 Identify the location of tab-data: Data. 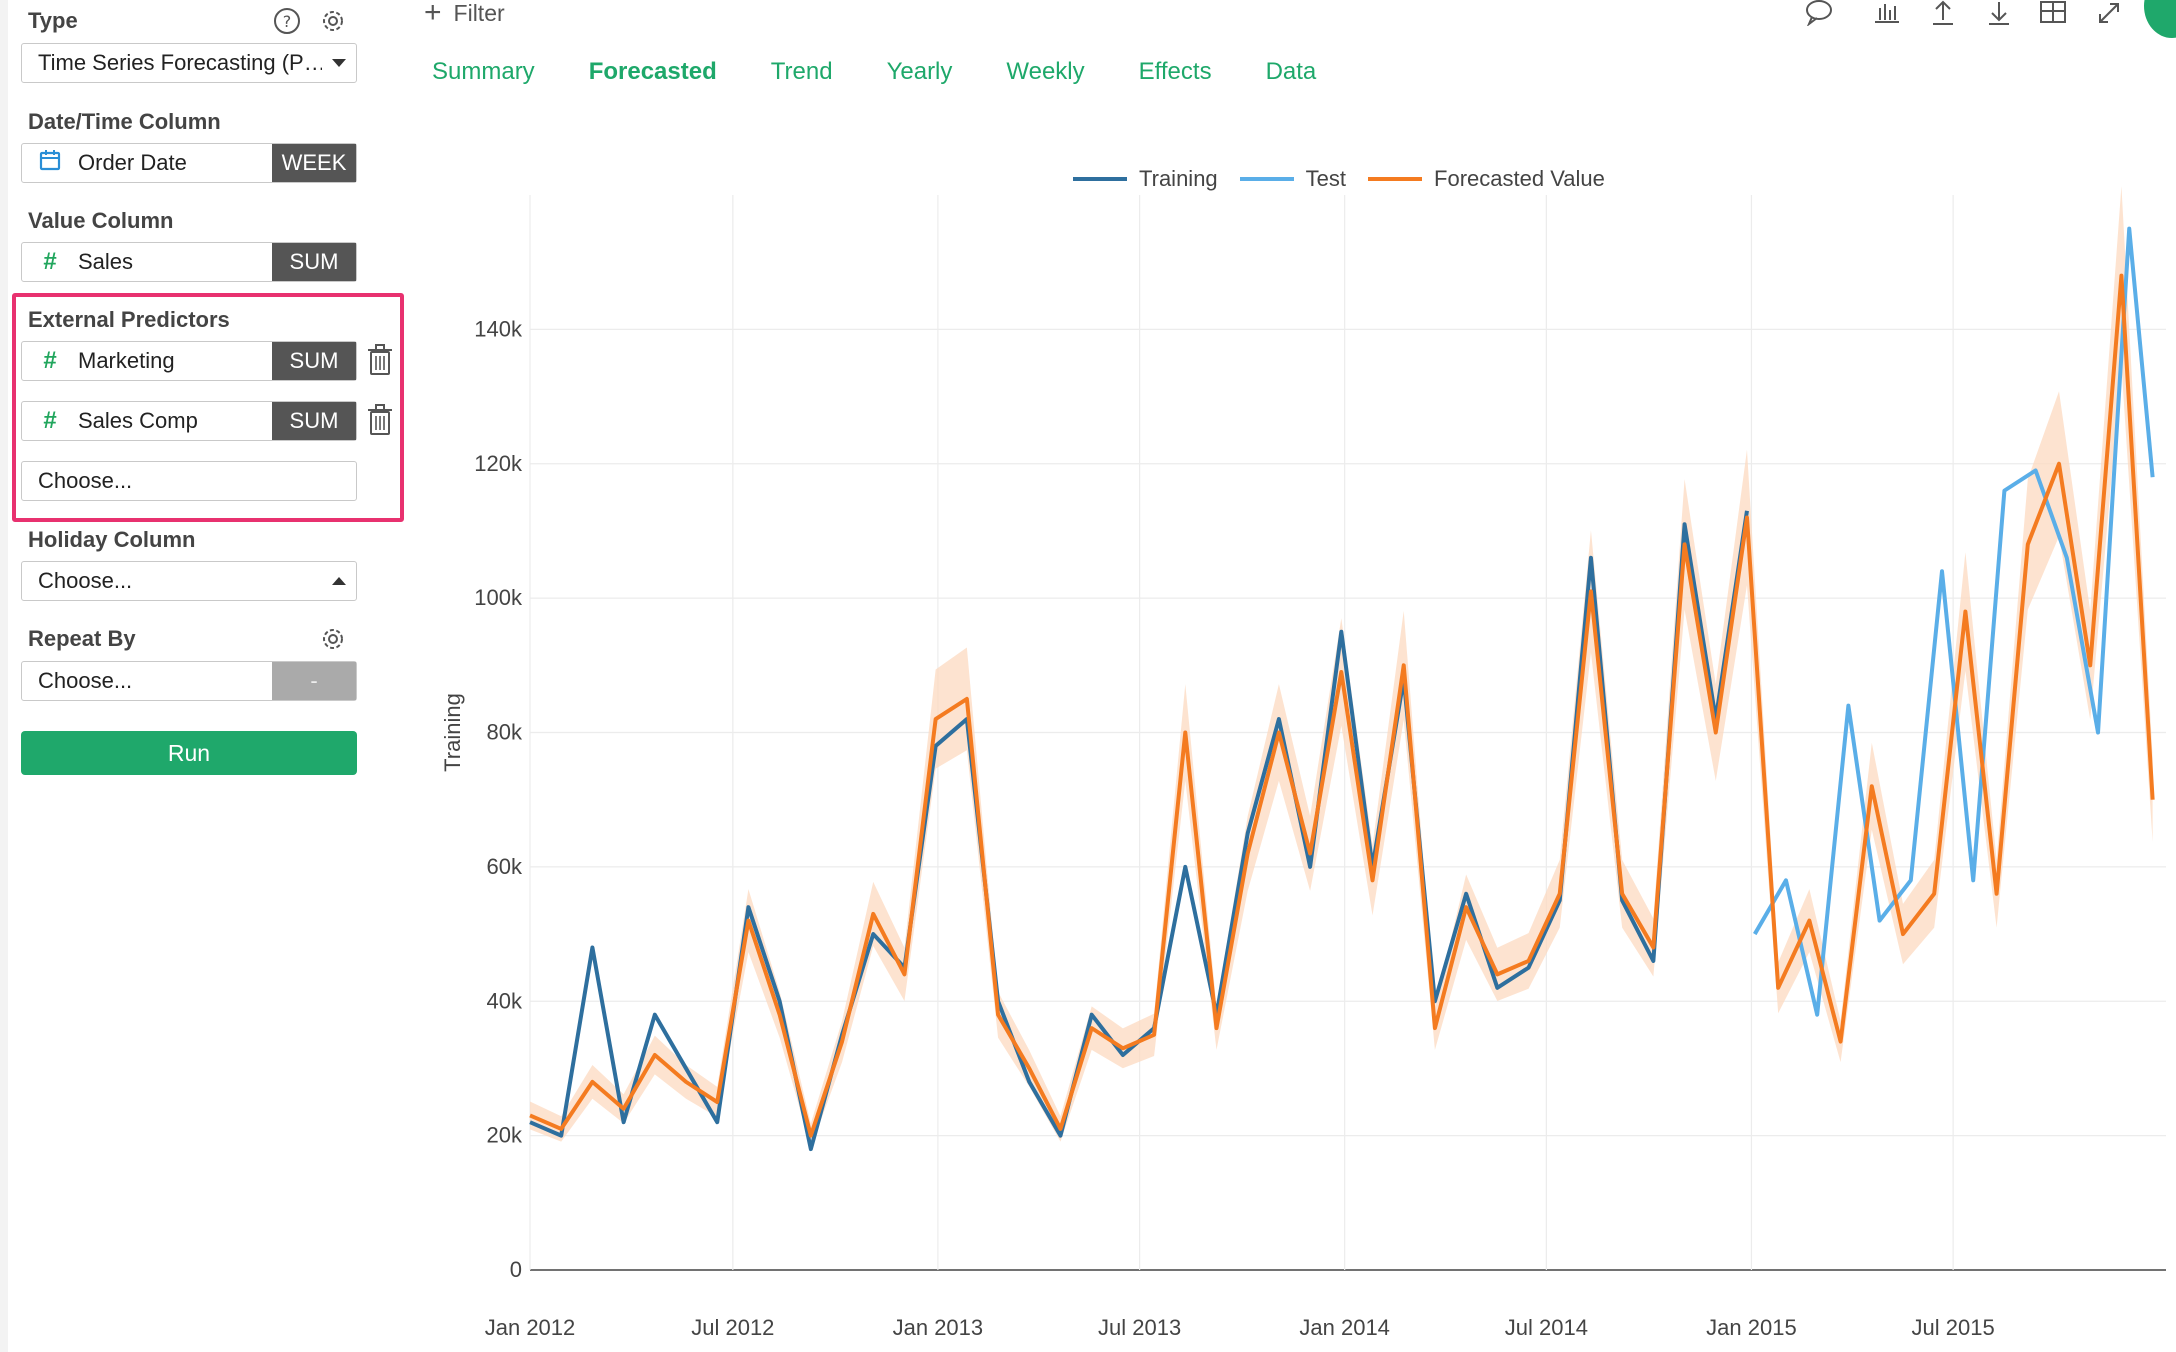
(1291, 71).